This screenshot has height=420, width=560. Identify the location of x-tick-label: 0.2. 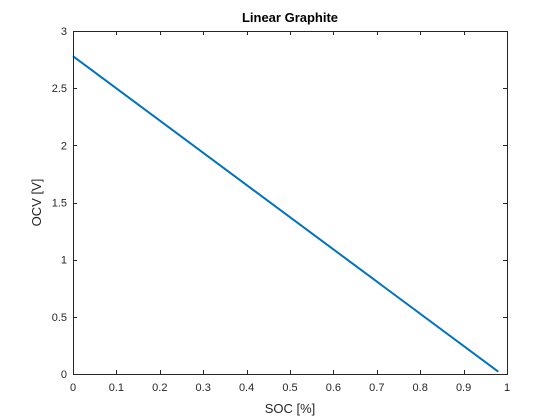
(159, 388).